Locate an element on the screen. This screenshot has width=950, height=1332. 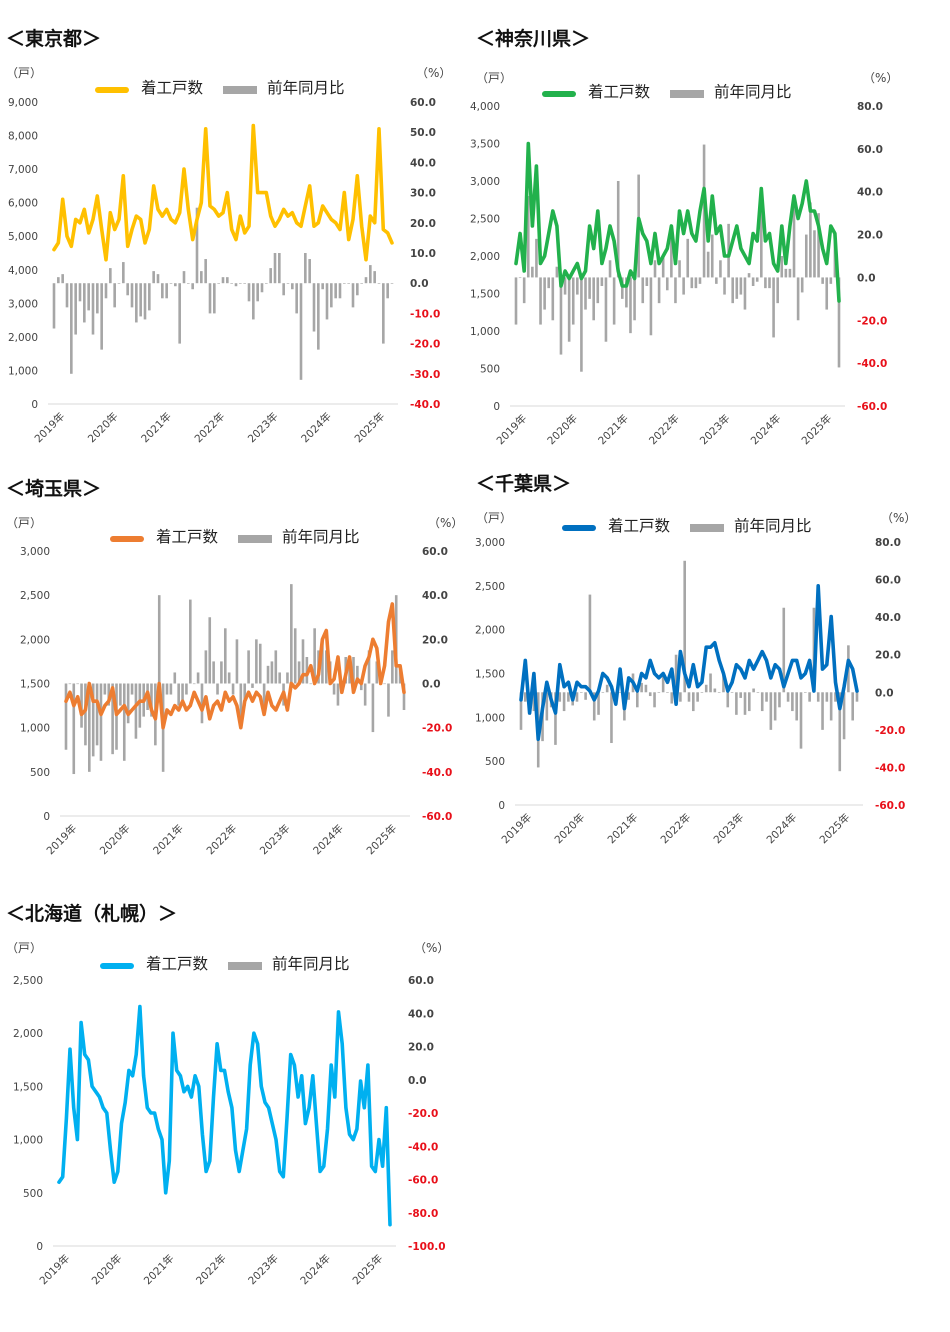
left-axis-unit: （戸） is located at coordinates (494, 78).